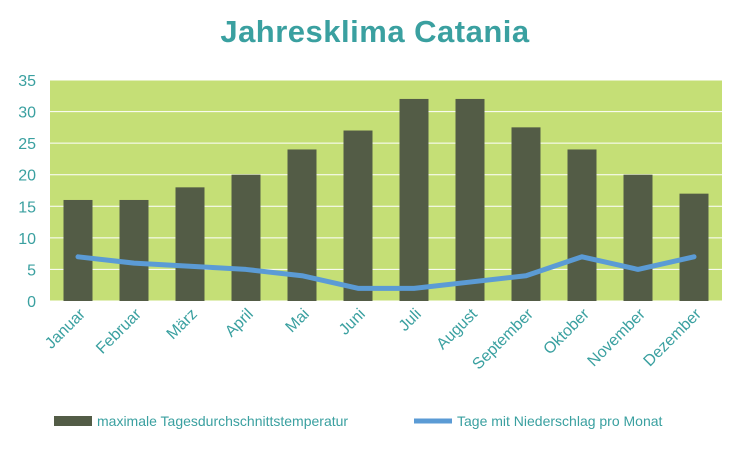 This screenshot has width=750, height=449. I want to click on y-tick-label: 5, so click(31, 270).